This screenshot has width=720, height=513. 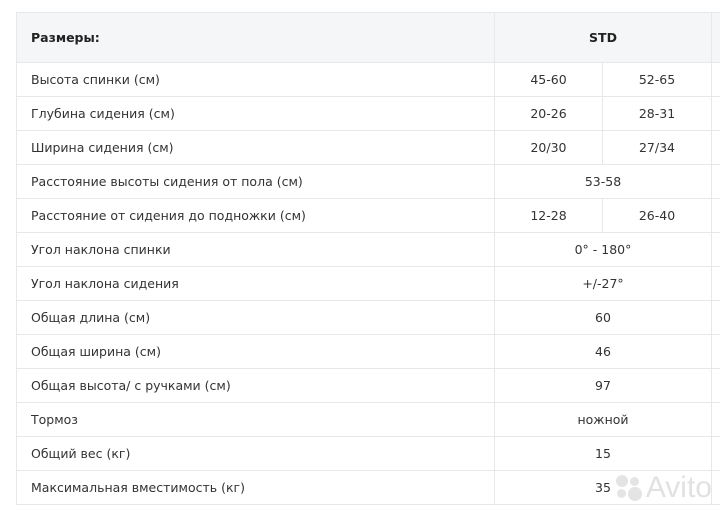 What do you see at coordinates (255, 181) in the screenshot?
I see `row-label: Расстояние высоты сидения от пола (см)` at bounding box center [255, 181].